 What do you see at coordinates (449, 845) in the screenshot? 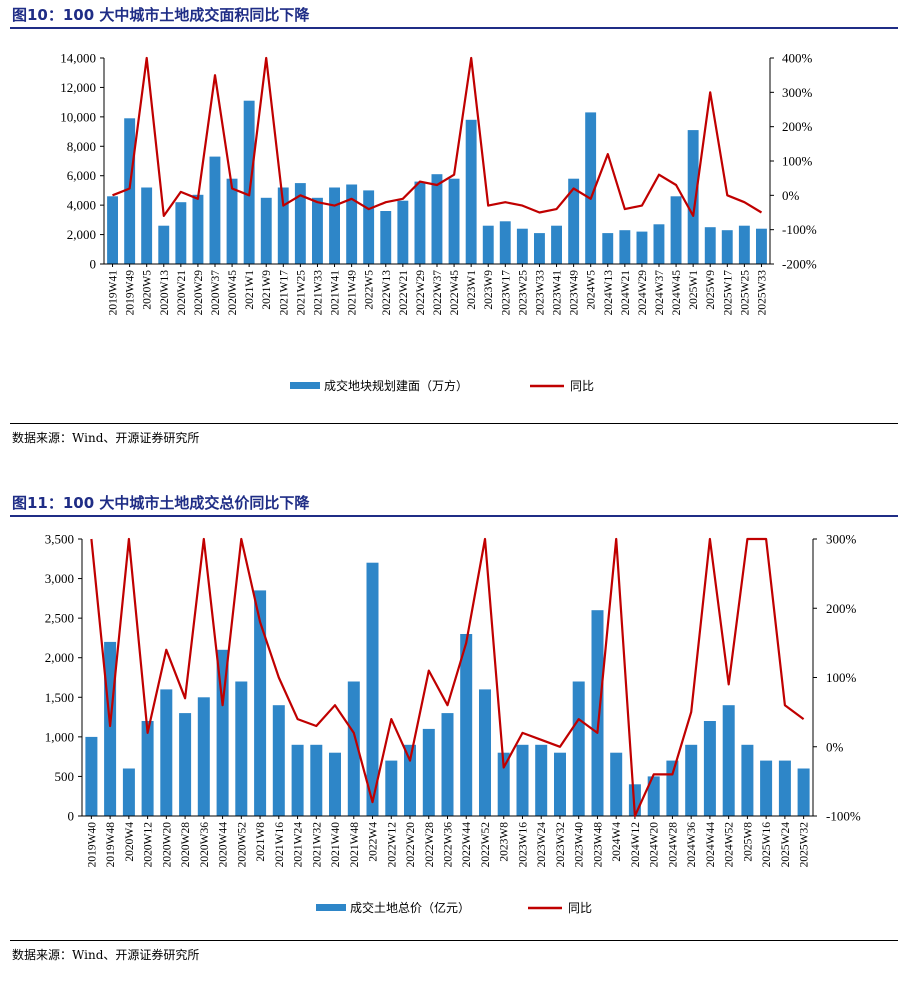
I see `x-tick-label: 2022W36` at bounding box center [449, 845].